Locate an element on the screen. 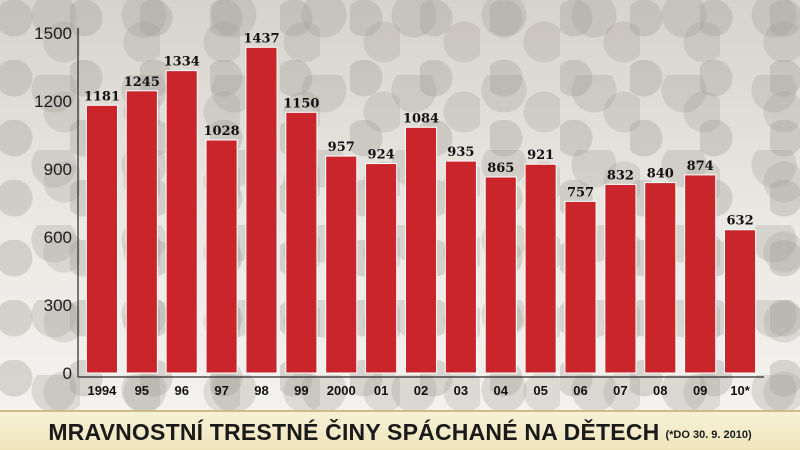 The width and height of the screenshot is (800, 450). x-tick-label: 01 is located at coordinates (381, 390).